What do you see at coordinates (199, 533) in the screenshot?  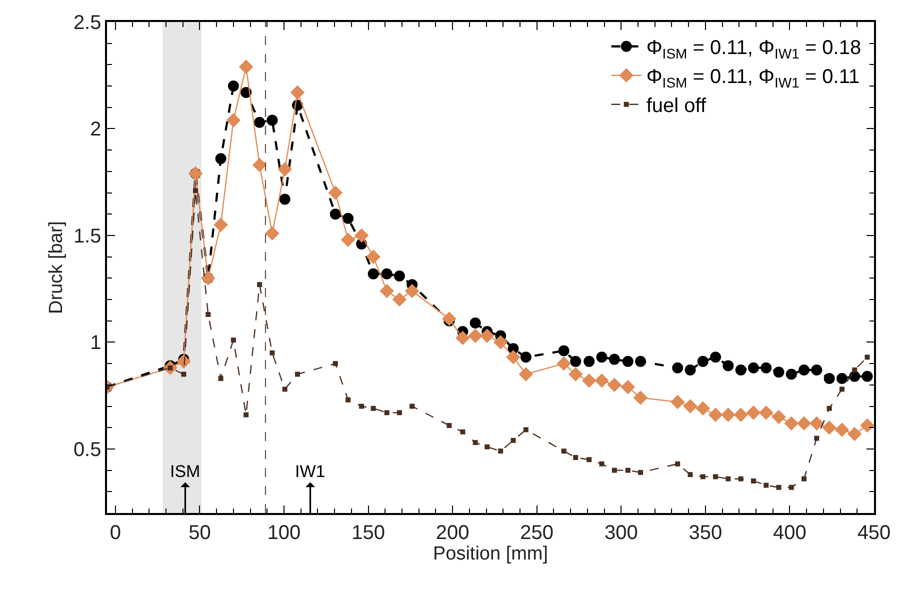 I see `x-tick-label: 50` at bounding box center [199, 533].